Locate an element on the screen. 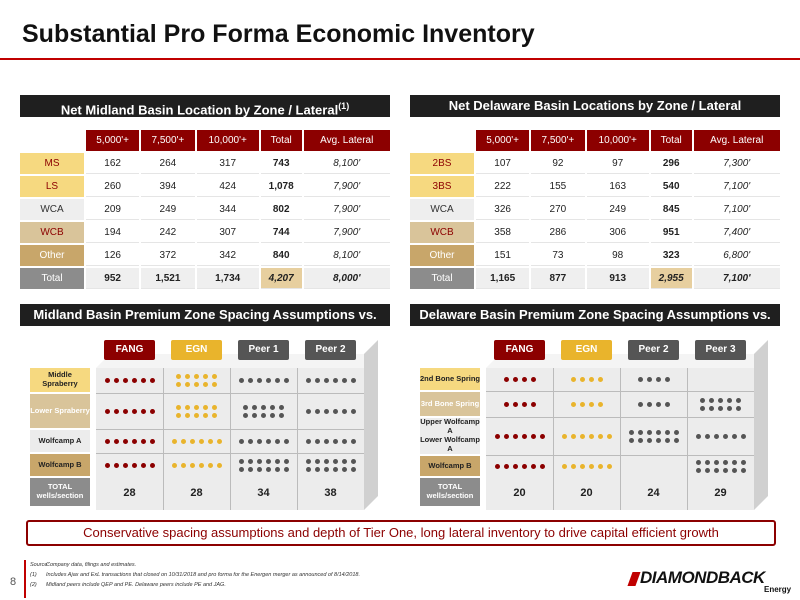 The image size is (800, 600). peer-label-0: FANG is located at coordinates (519, 350).